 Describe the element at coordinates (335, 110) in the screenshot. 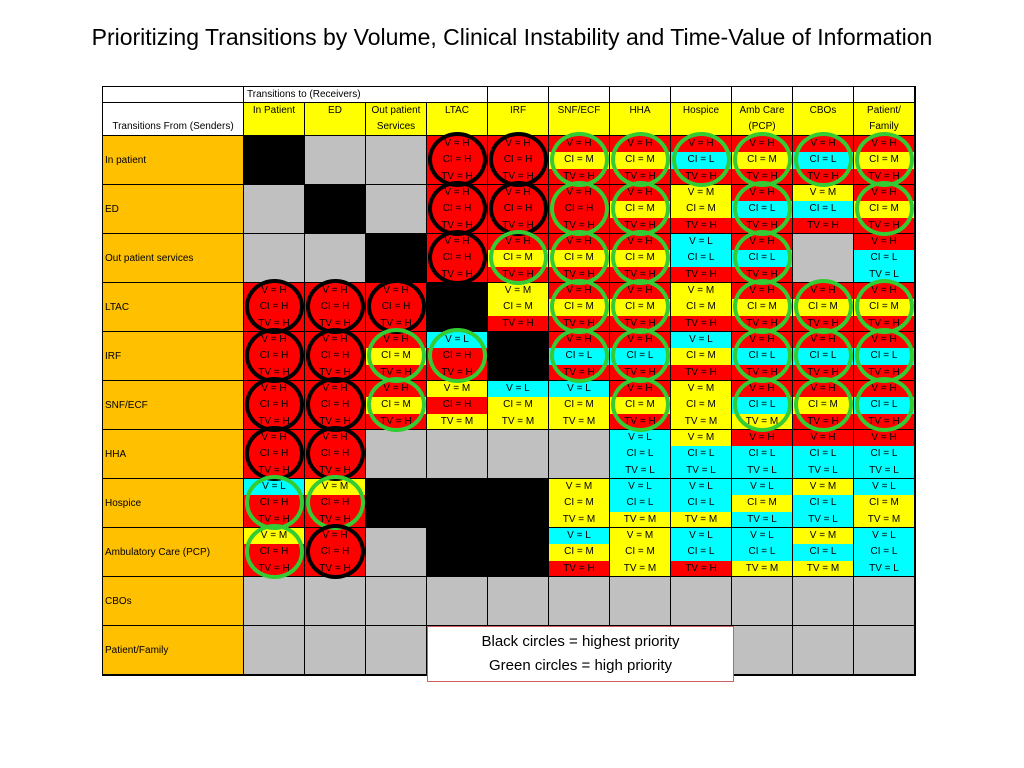

I see `column-header-line: ED` at that location.